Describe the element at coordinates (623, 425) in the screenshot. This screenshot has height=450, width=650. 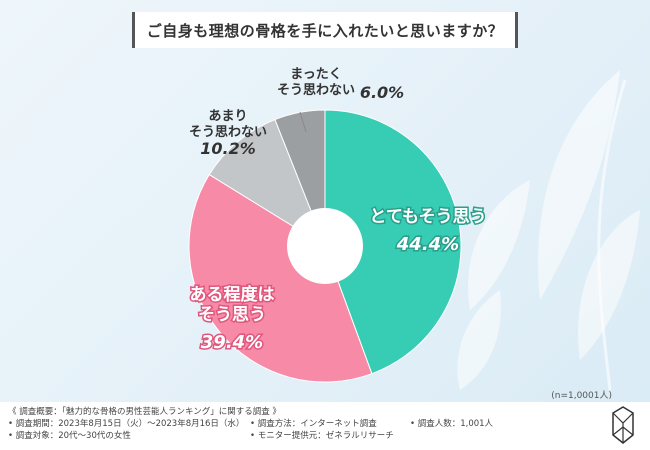
I see `brand-logo-icon` at that location.